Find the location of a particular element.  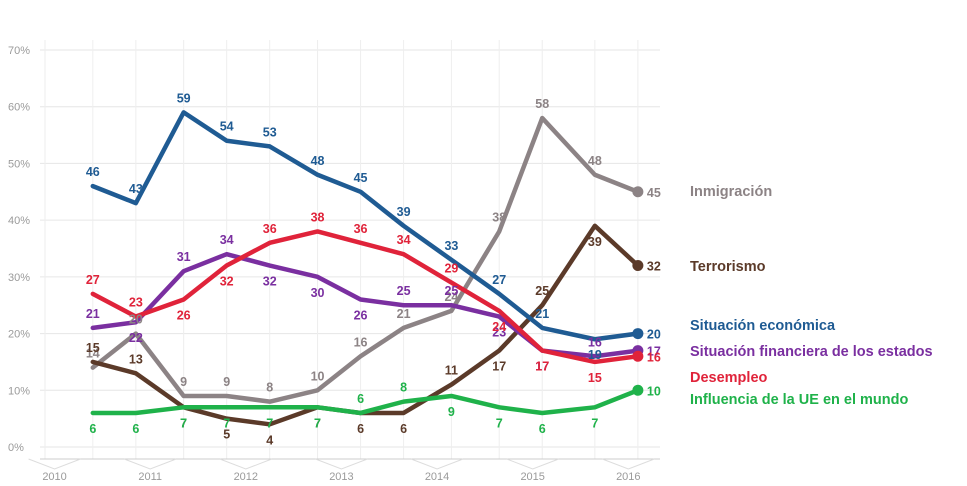

data-label: 46 is located at coordinates (93, 172).